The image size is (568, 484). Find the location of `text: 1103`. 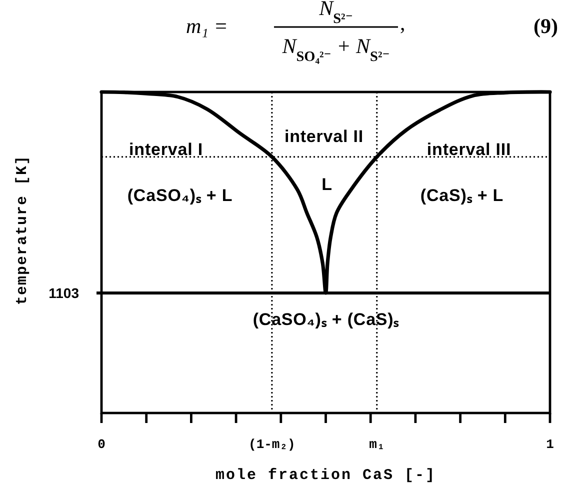

text: 1103 is located at coordinates (64, 293).